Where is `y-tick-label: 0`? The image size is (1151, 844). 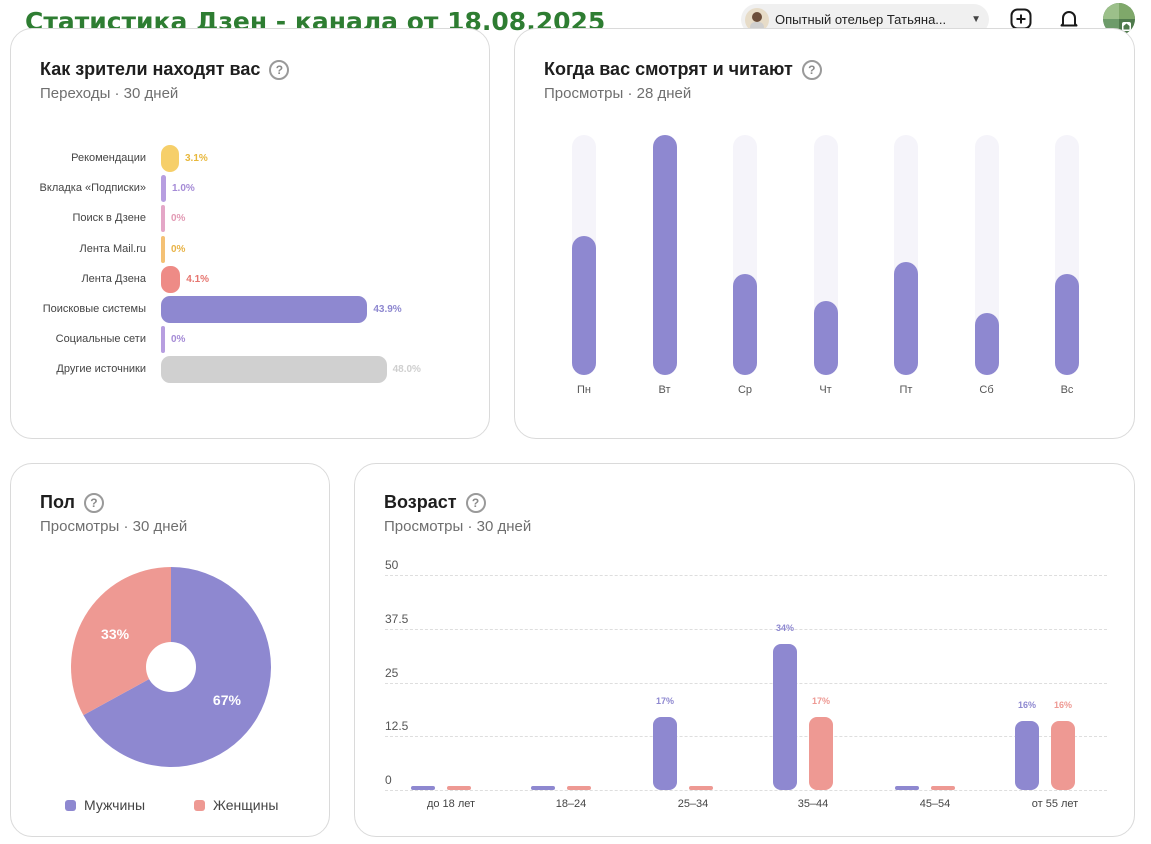
y-tick-label: 0 is located at coordinates (388, 780).